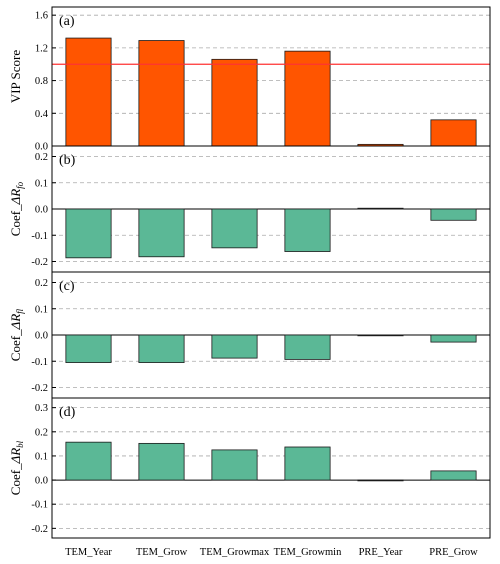 The image size is (500, 564). I want to click on panel-label: (b), so click(67, 160).